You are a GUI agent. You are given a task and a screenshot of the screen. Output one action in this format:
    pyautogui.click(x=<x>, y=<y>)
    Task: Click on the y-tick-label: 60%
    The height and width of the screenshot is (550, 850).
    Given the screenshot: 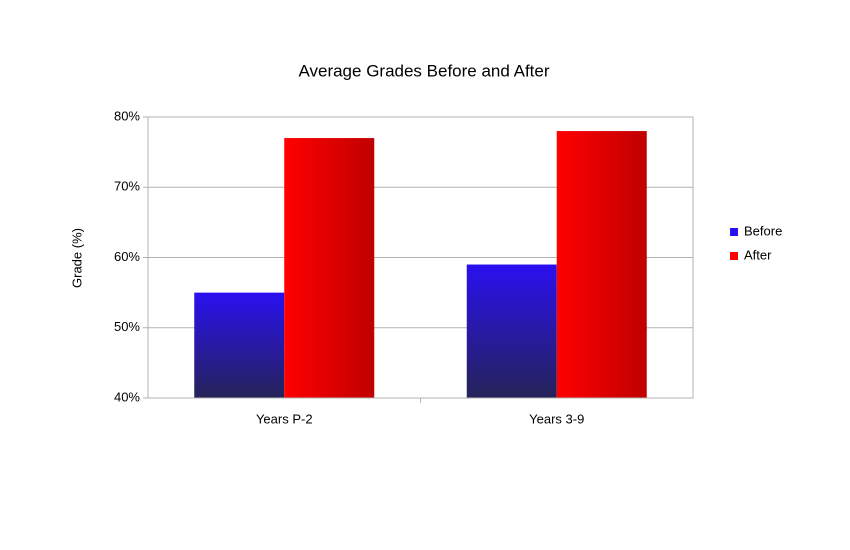 What is the action you would take?
    pyautogui.click(x=127, y=256)
    